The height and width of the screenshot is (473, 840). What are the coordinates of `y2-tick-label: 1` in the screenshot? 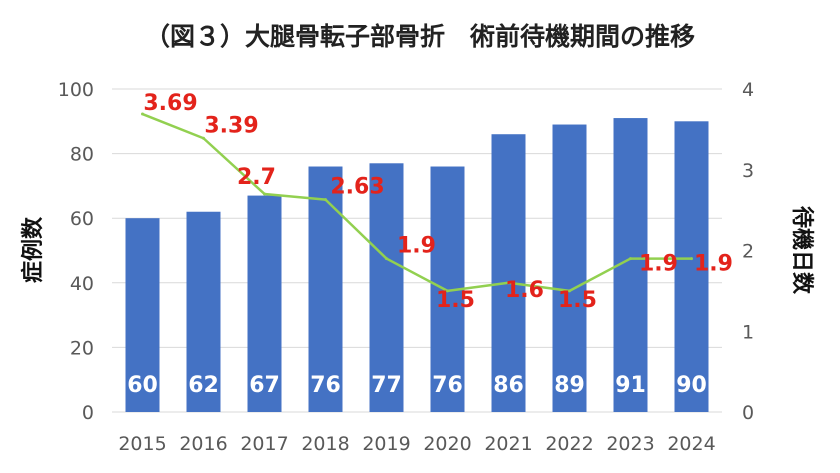 It's located at (748, 332).